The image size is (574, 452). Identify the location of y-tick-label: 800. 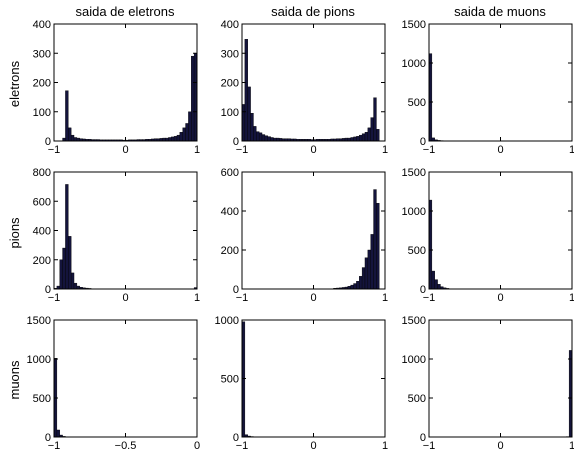
(42, 173).